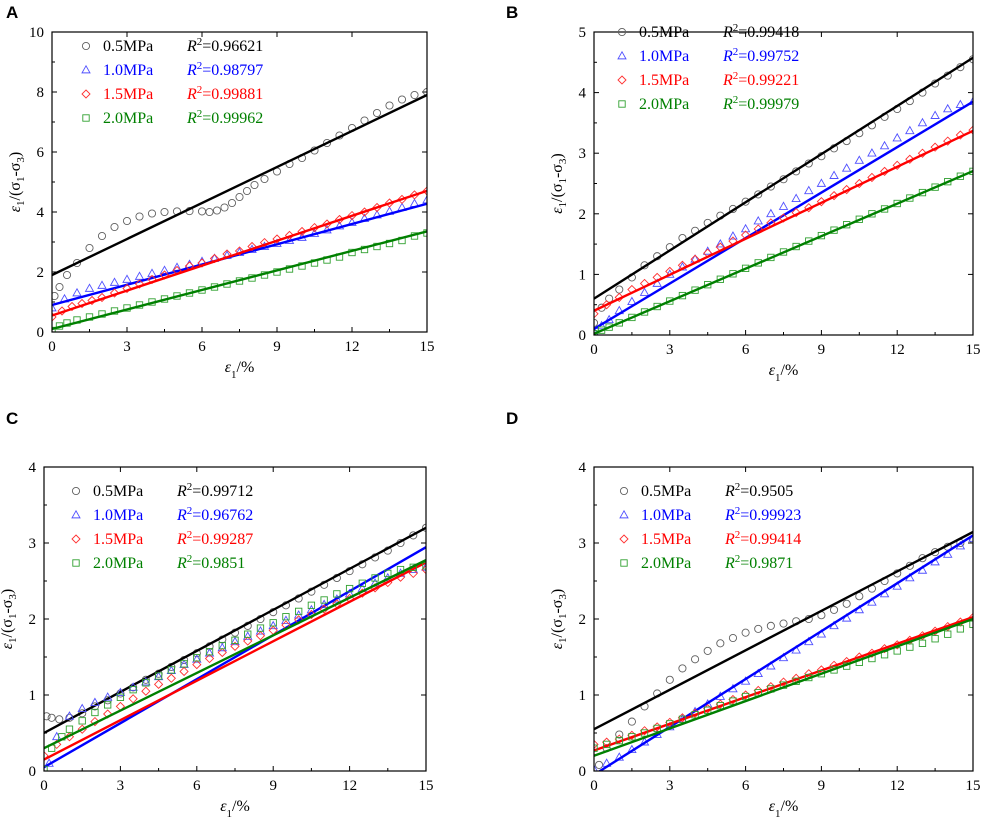 This screenshot has height=817, width=982. I want to click on legend-r2-value: =0.99287, so click(222, 539).